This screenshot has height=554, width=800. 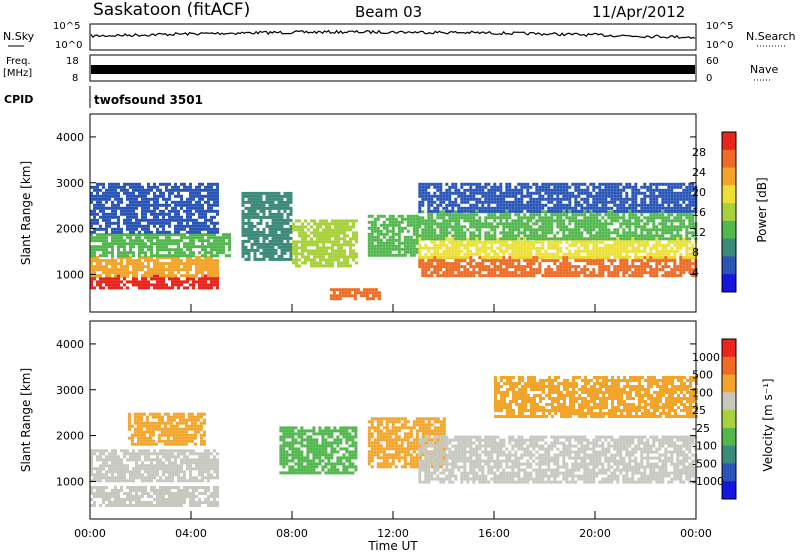 I want to click on nave-tick-top: 60, so click(x=712, y=61).